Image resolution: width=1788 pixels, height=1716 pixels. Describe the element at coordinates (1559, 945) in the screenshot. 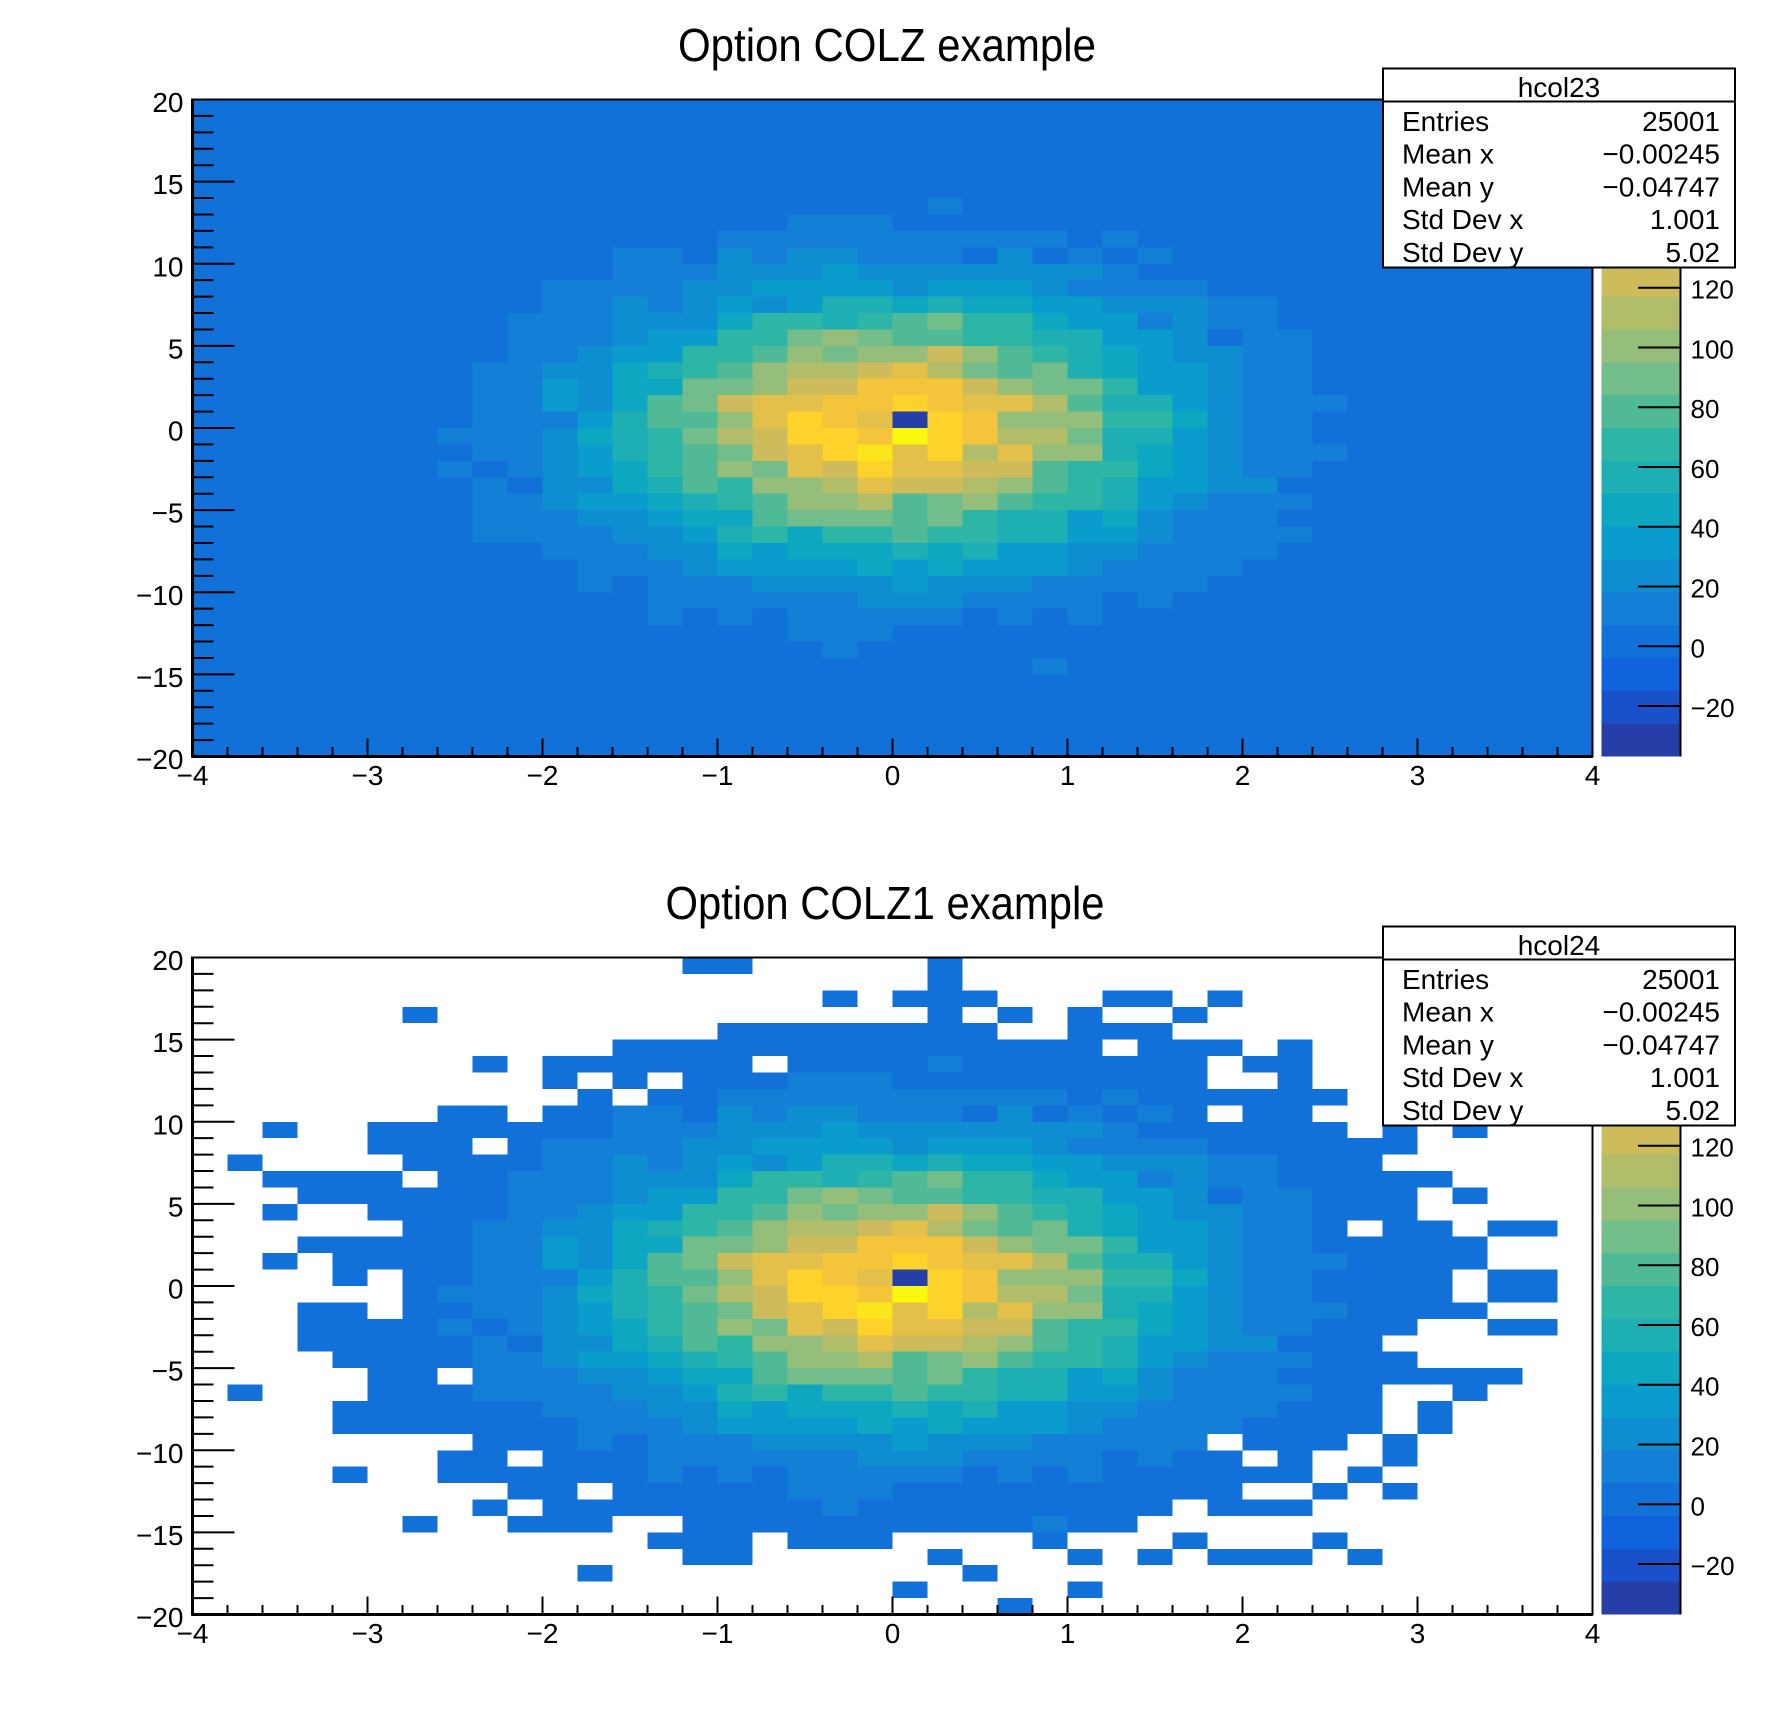

I see `svg-text: hcol24` at that location.